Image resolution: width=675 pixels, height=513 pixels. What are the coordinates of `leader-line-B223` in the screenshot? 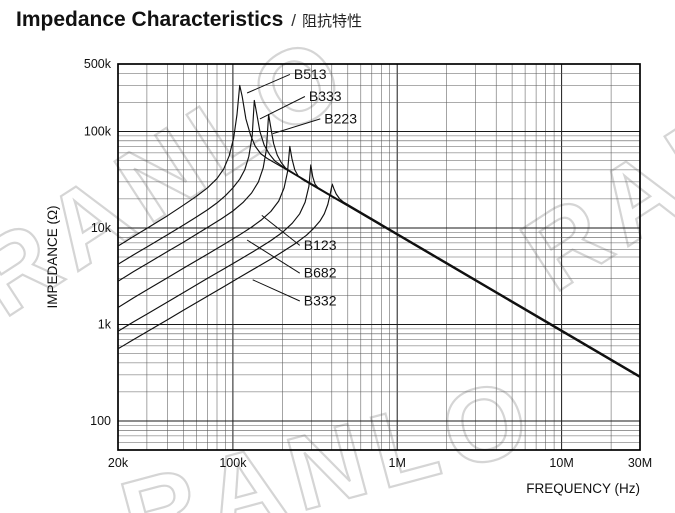 It's located at (296, 126).